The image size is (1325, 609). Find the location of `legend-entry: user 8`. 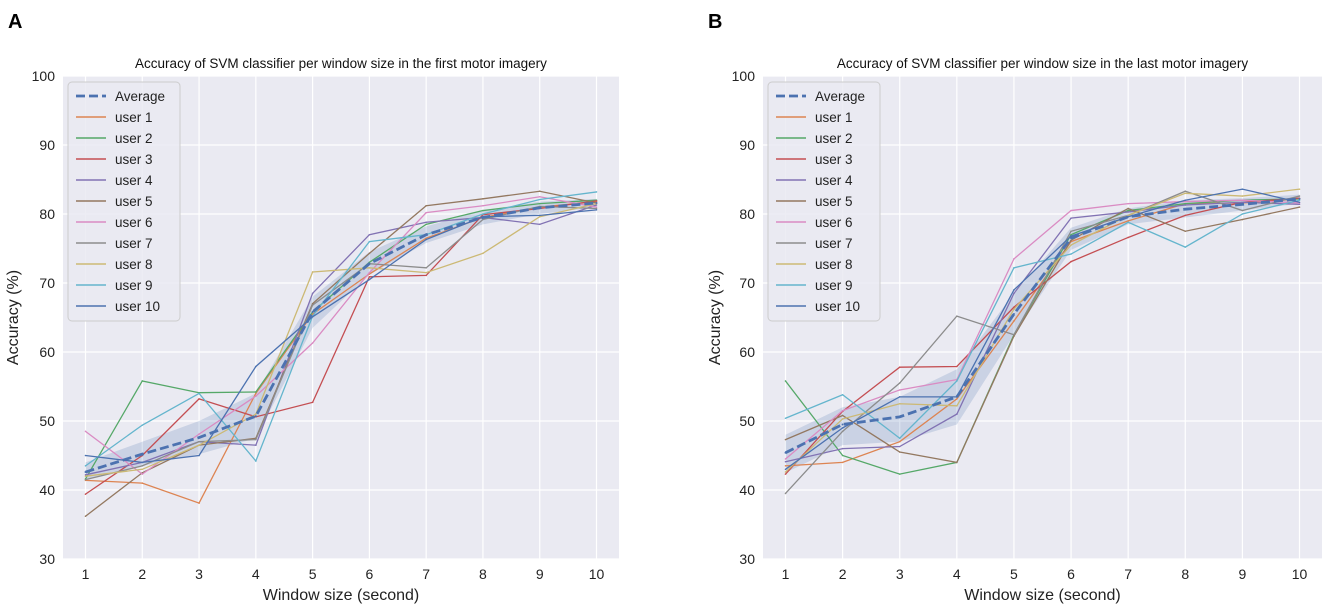

legend-entry: user 8 is located at coordinates (114, 264).